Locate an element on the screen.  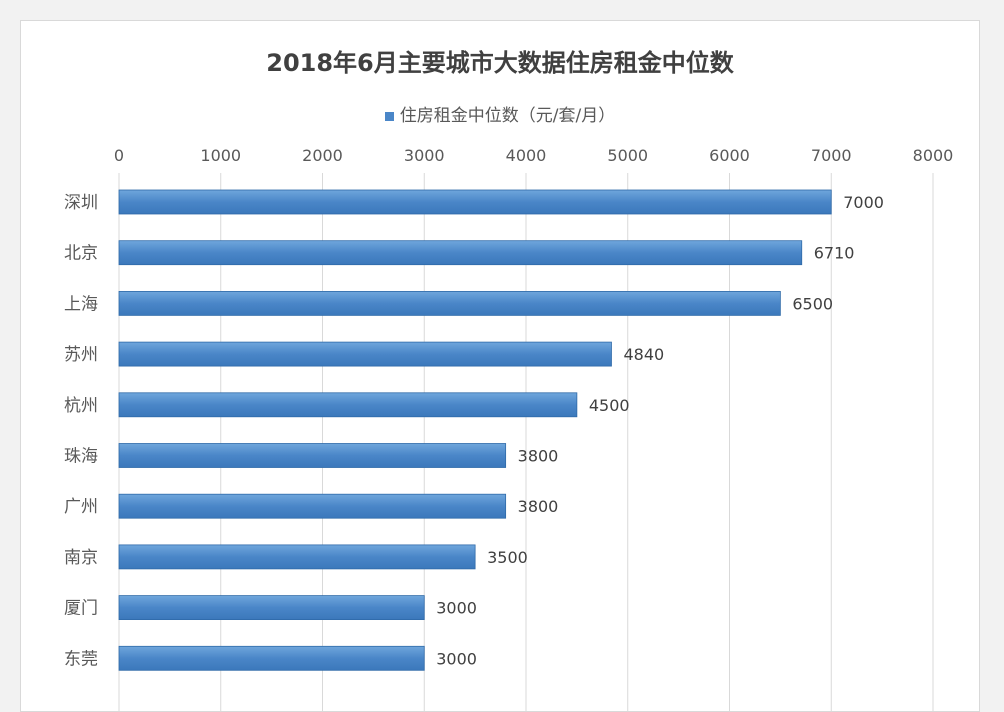
category-label: 广州 is located at coordinates (81, 507).